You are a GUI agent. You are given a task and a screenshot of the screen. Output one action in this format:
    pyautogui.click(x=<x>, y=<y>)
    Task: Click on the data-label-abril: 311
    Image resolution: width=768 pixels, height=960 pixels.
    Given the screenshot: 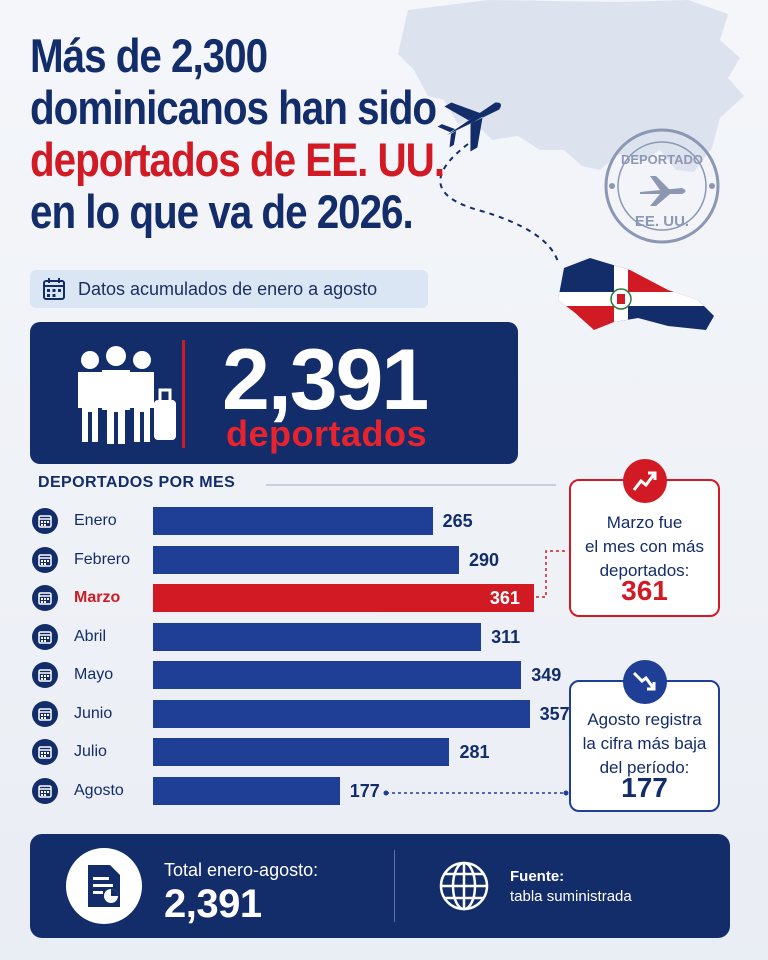 What is the action you would take?
    pyautogui.click(x=506, y=636)
    